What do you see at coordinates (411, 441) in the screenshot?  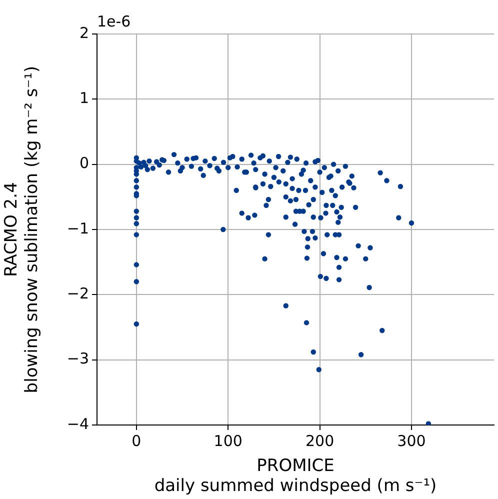 I see `x-tick-label: 300` at bounding box center [411, 441].